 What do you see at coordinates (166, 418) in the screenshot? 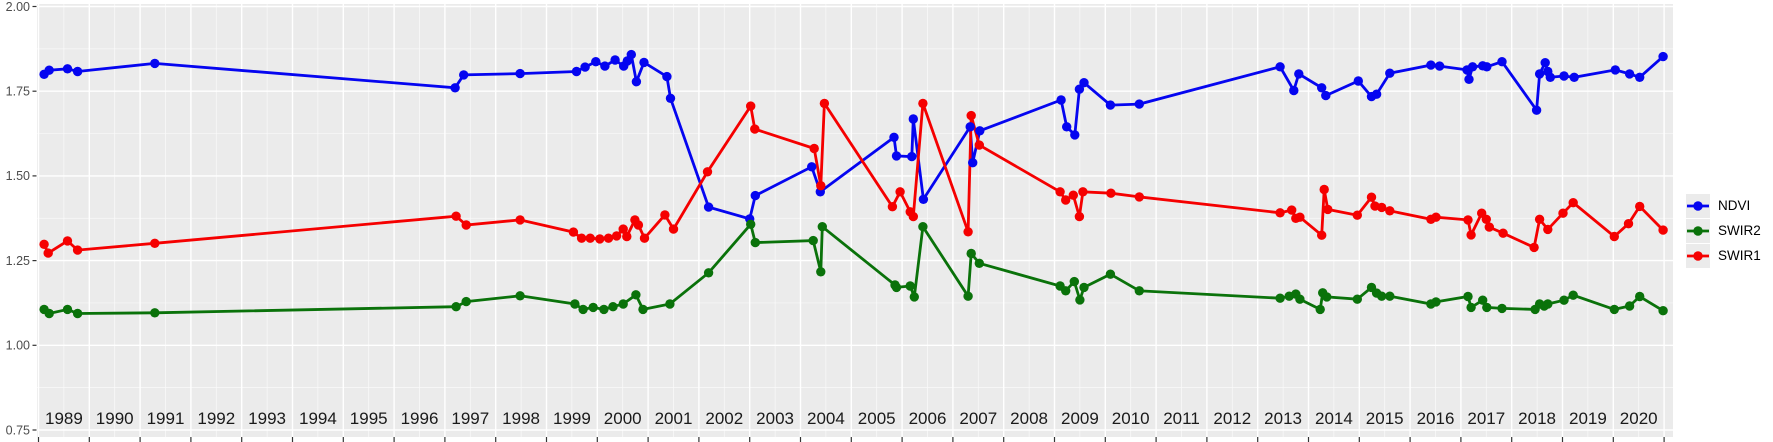
I see `x-axis-label: 1991` at bounding box center [166, 418].